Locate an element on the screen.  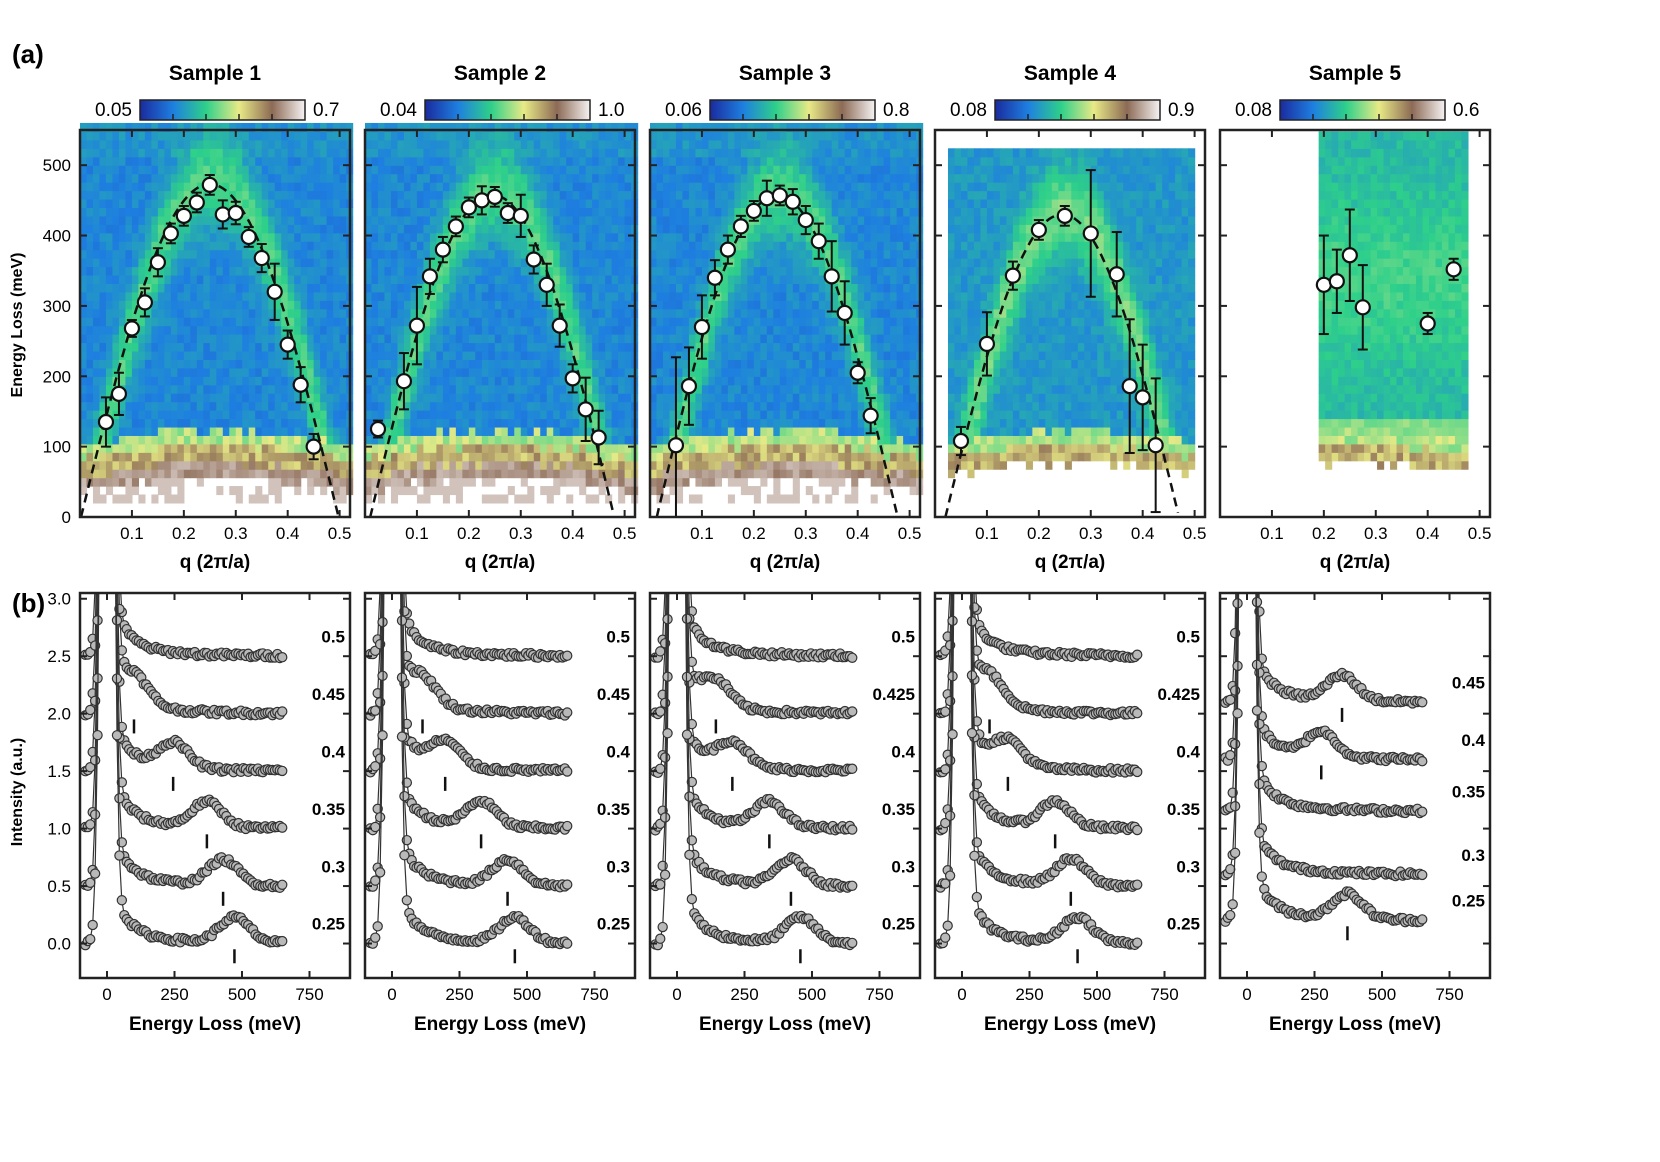
dispersion-point is located at coordinates (106, 422).